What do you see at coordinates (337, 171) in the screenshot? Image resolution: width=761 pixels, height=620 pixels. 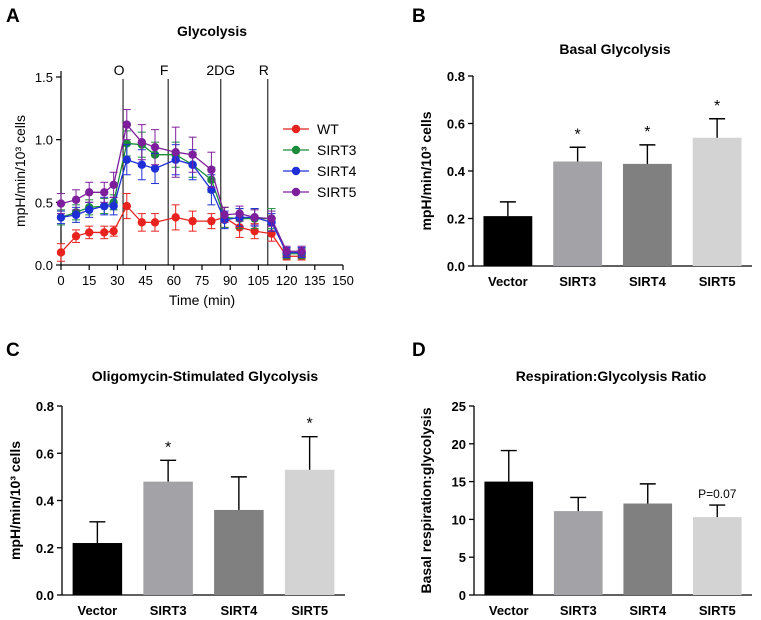 I see `legend-label: SIRT4` at bounding box center [337, 171].